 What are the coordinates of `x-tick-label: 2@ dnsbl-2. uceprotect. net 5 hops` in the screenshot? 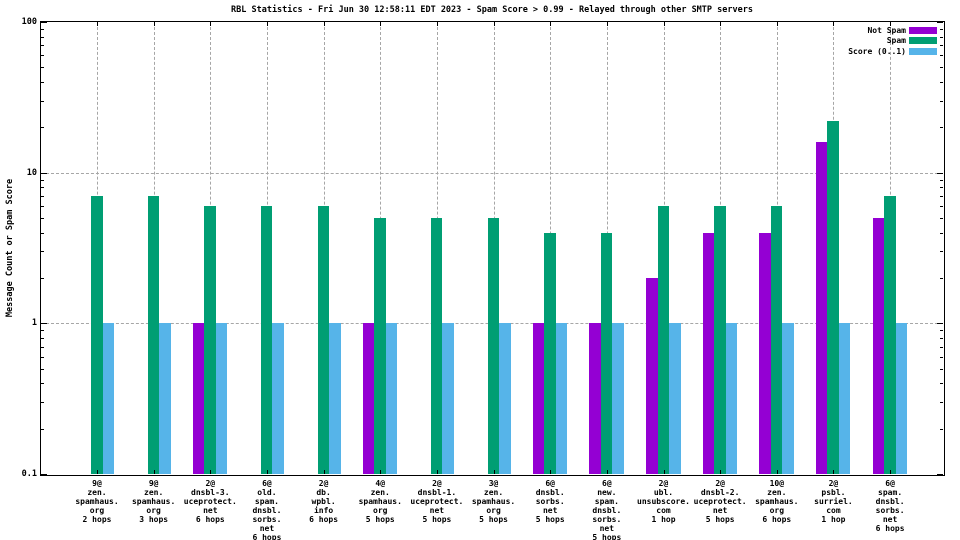 It's located at (720, 501).